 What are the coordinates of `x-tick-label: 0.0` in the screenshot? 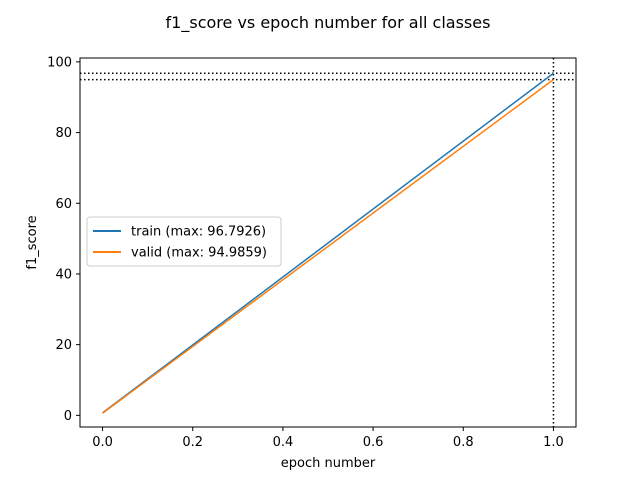 It's located at (102, 442).